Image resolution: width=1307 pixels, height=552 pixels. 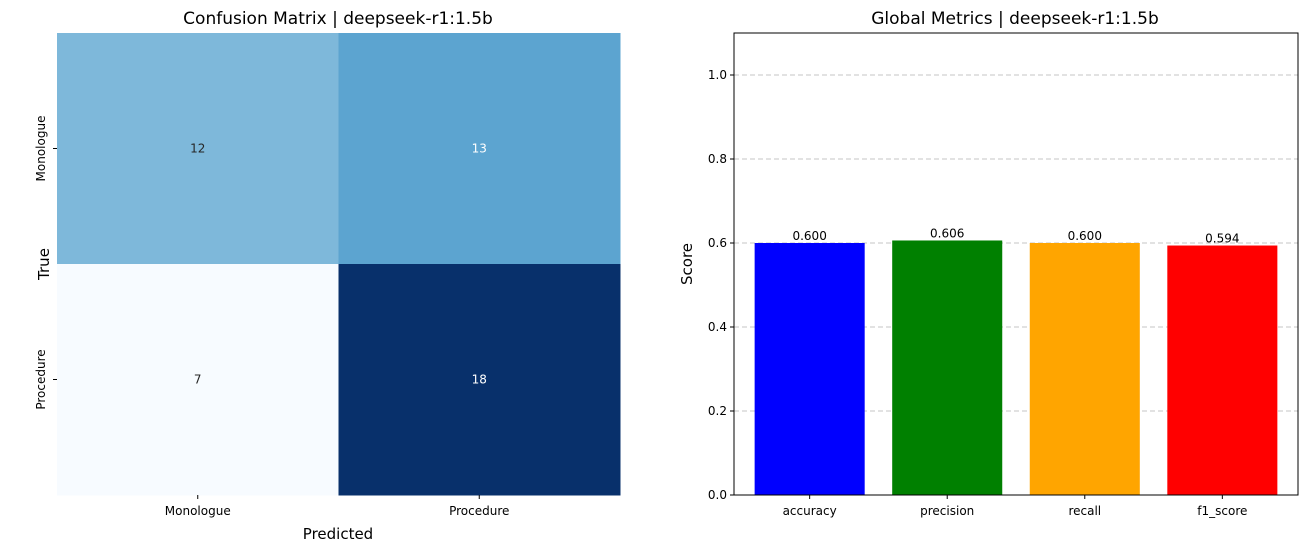 What do you see at coordinates (947, 511) in the screenshot?
I see `bar-chart-x-tick-label: precision` at bounding box center [947, 511].